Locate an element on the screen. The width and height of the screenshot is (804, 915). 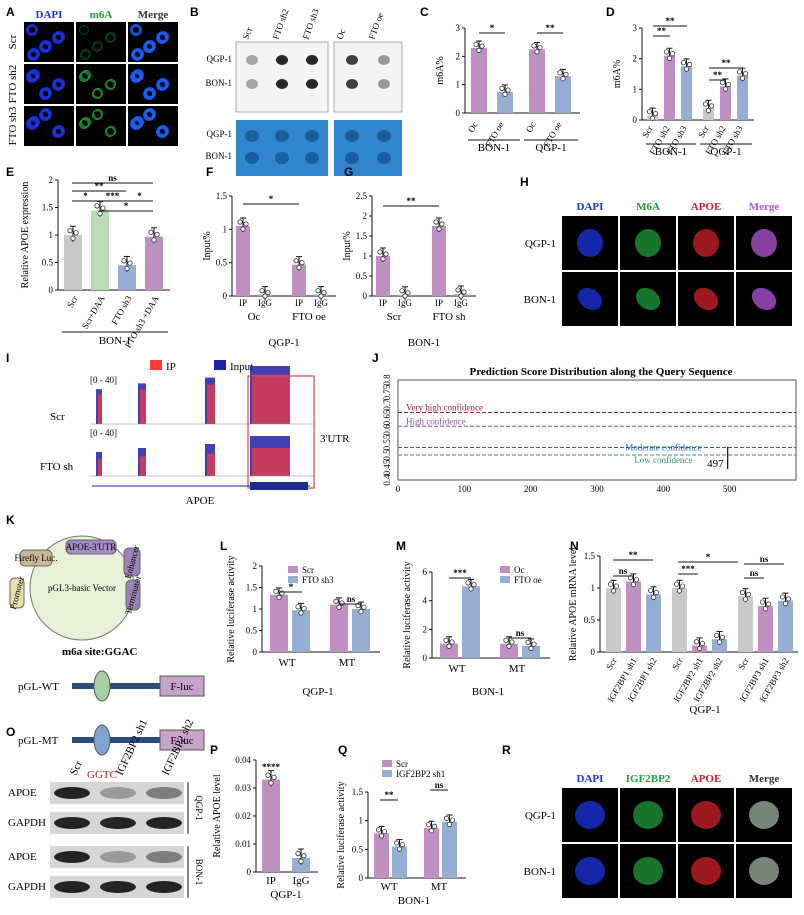
panel-n-x-label: Scr is located at coordinates (611, 663).